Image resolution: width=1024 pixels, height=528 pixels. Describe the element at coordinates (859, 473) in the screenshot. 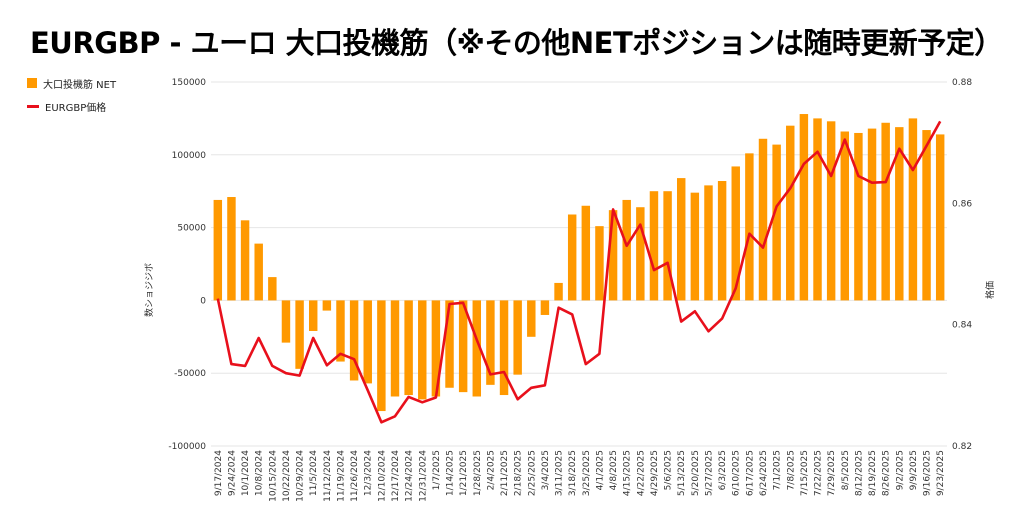

I see `x-tick-label: 8/12/2025` at that location.